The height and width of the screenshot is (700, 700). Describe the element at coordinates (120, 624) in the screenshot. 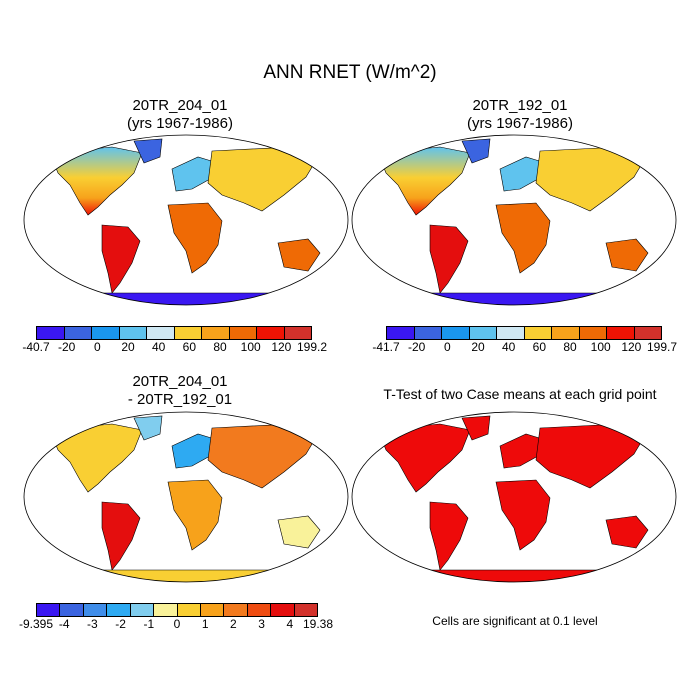

I see `colorbar-tick-label: -2` at that location.